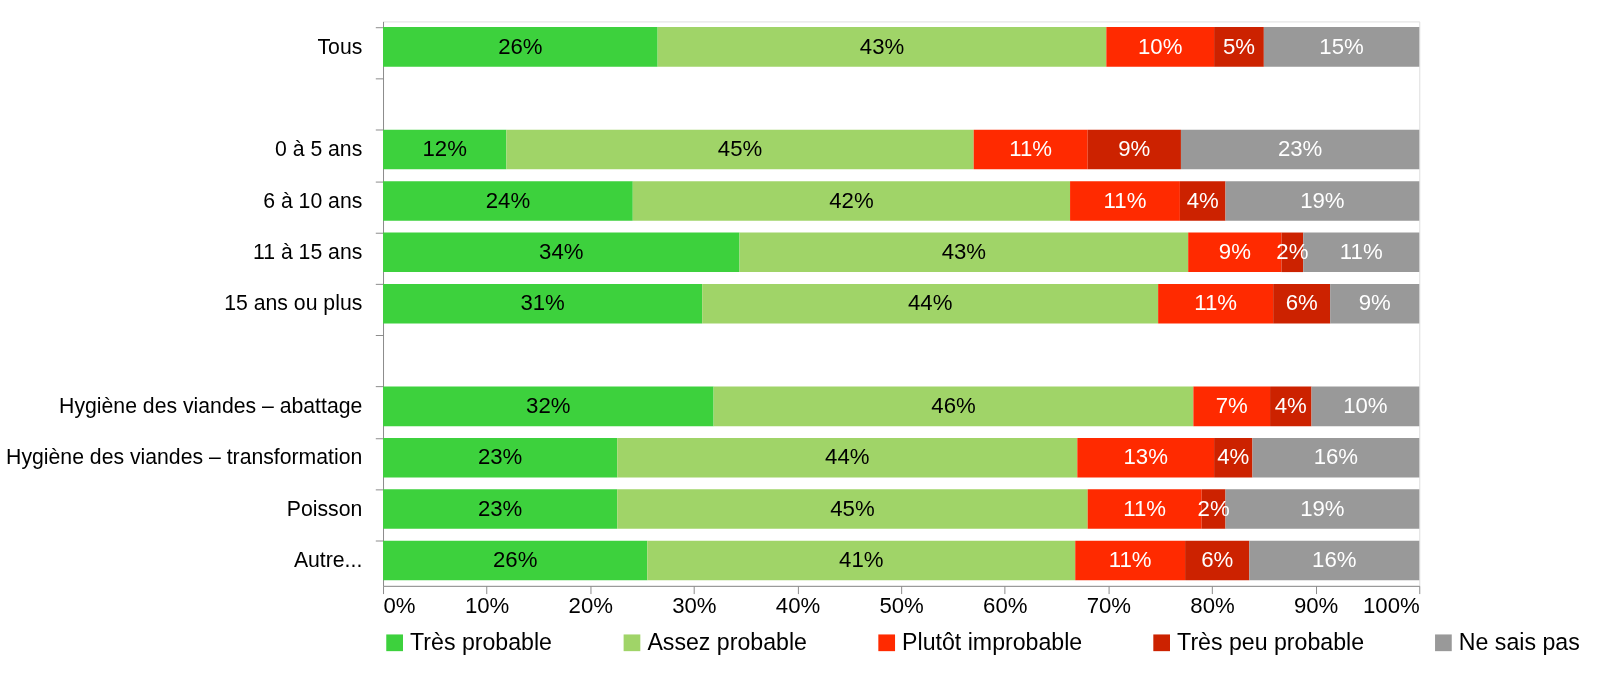  What do you see at coordinates (340, 46) in the screenshot?
I see `y-tick-label: Tous` at bounding box center [340, 46].